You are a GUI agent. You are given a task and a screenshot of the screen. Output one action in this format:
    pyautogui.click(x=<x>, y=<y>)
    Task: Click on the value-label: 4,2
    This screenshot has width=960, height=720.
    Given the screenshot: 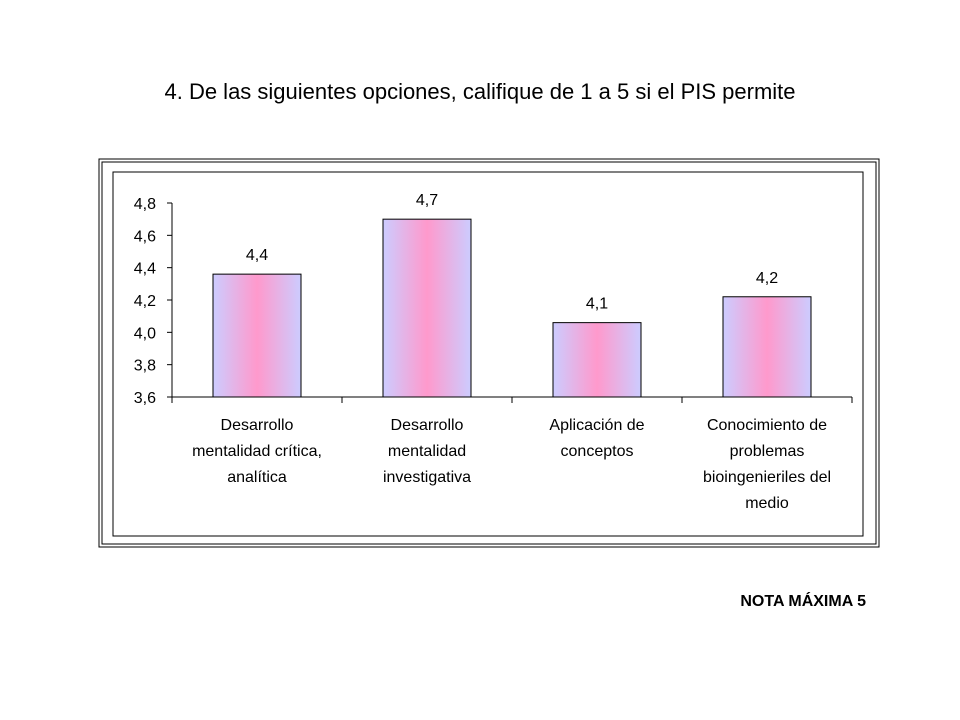 What is the action you would take?
    pyautogui.click(x=767, y=278)
    